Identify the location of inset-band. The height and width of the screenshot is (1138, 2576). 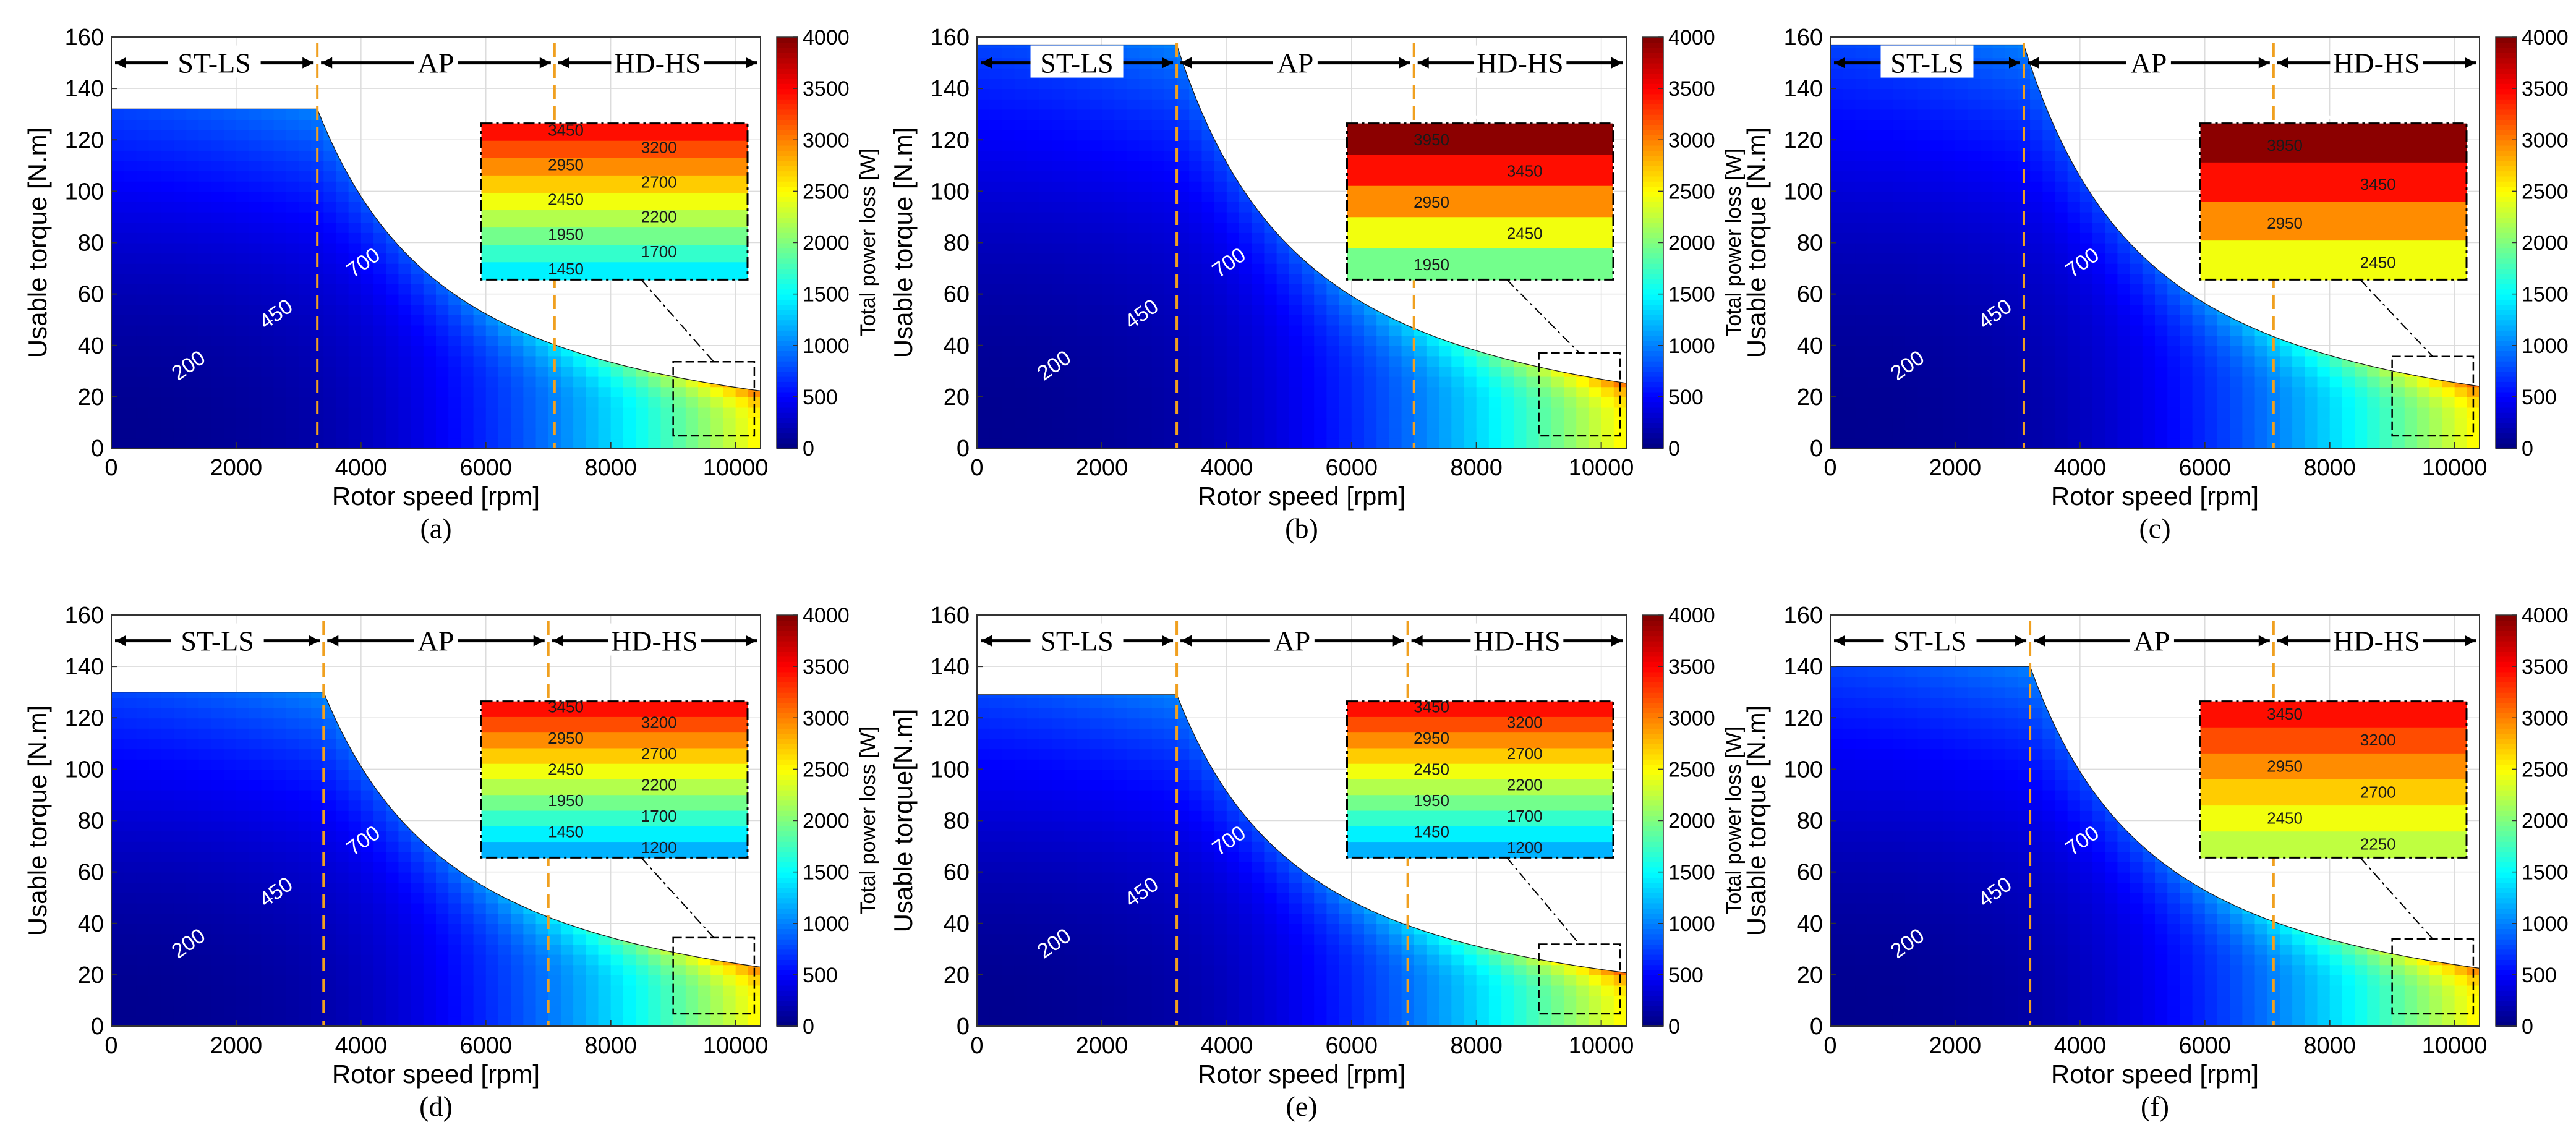
(614, 236).